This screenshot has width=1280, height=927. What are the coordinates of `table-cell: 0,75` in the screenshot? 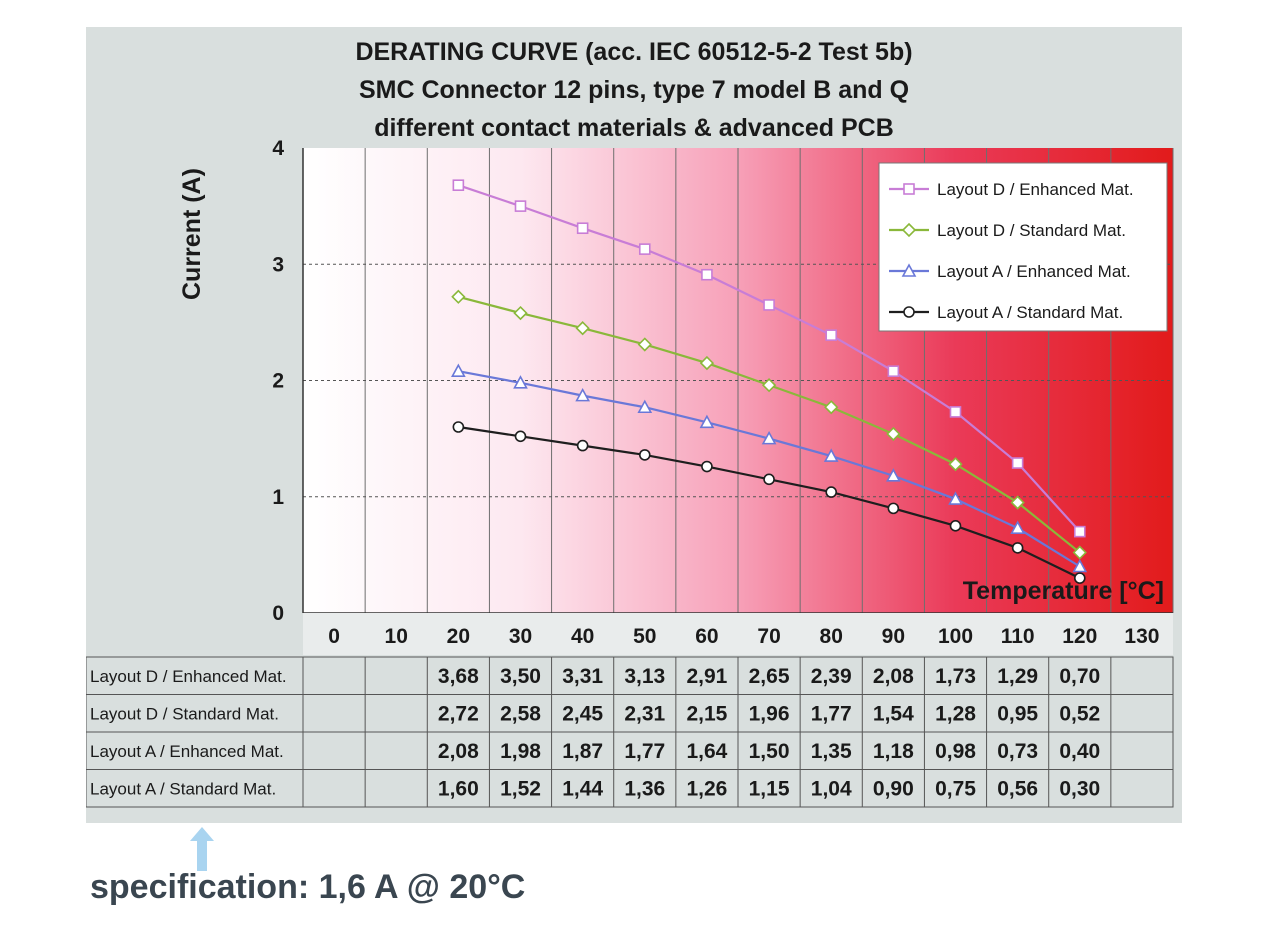 It's located at (955, 788).